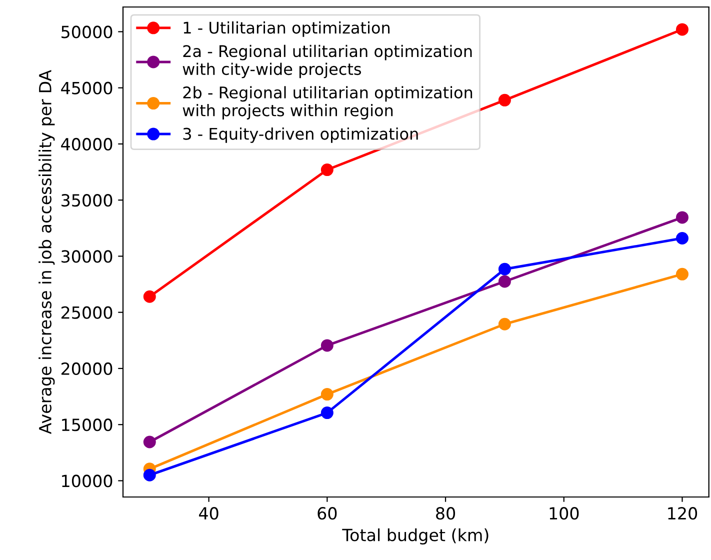  Describe the element at coordinates (683, 513) in the screenshot. I see `x-tick-label: 120` at that location.